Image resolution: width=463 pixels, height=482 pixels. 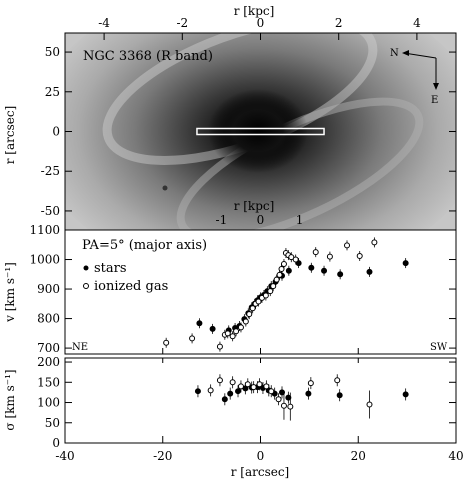 What do you see at coordinates (10, 135) in the screenshot?
I see `image-y-axis-title: r [arcsec]` at bounding box center [10, 135].